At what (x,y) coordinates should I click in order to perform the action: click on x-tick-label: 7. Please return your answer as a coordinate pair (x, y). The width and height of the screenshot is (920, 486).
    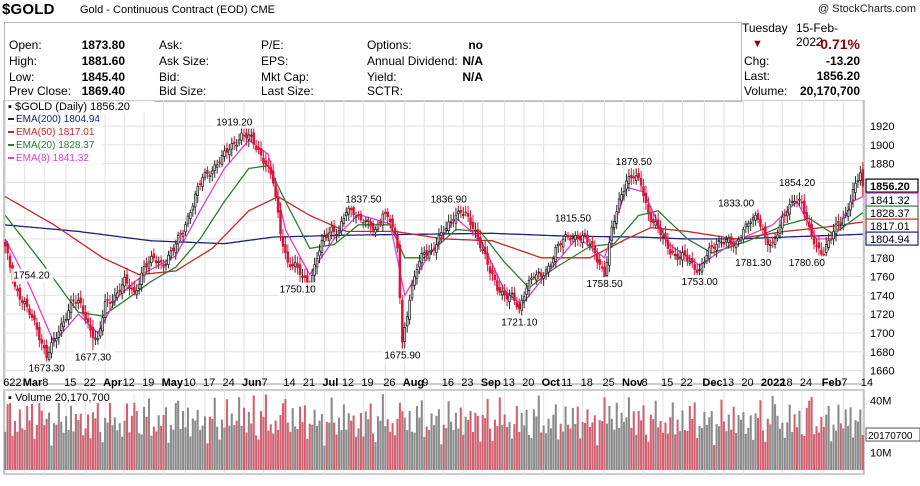
    Looking at the image, I should click on (264, 383).